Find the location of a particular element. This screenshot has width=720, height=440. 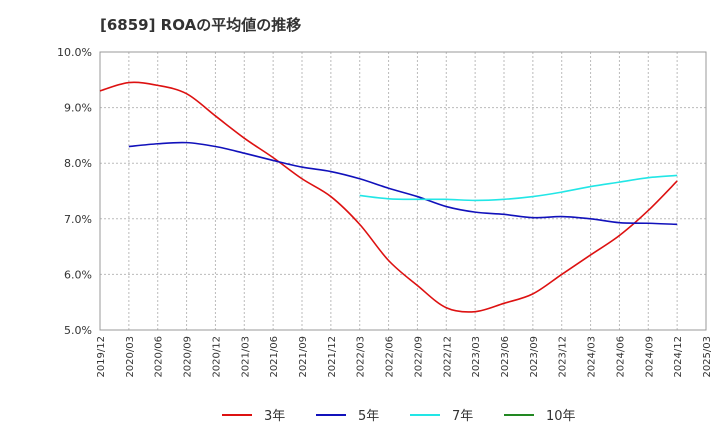

x-tick-label: 2022/03 is located at coordinates (361, 357).